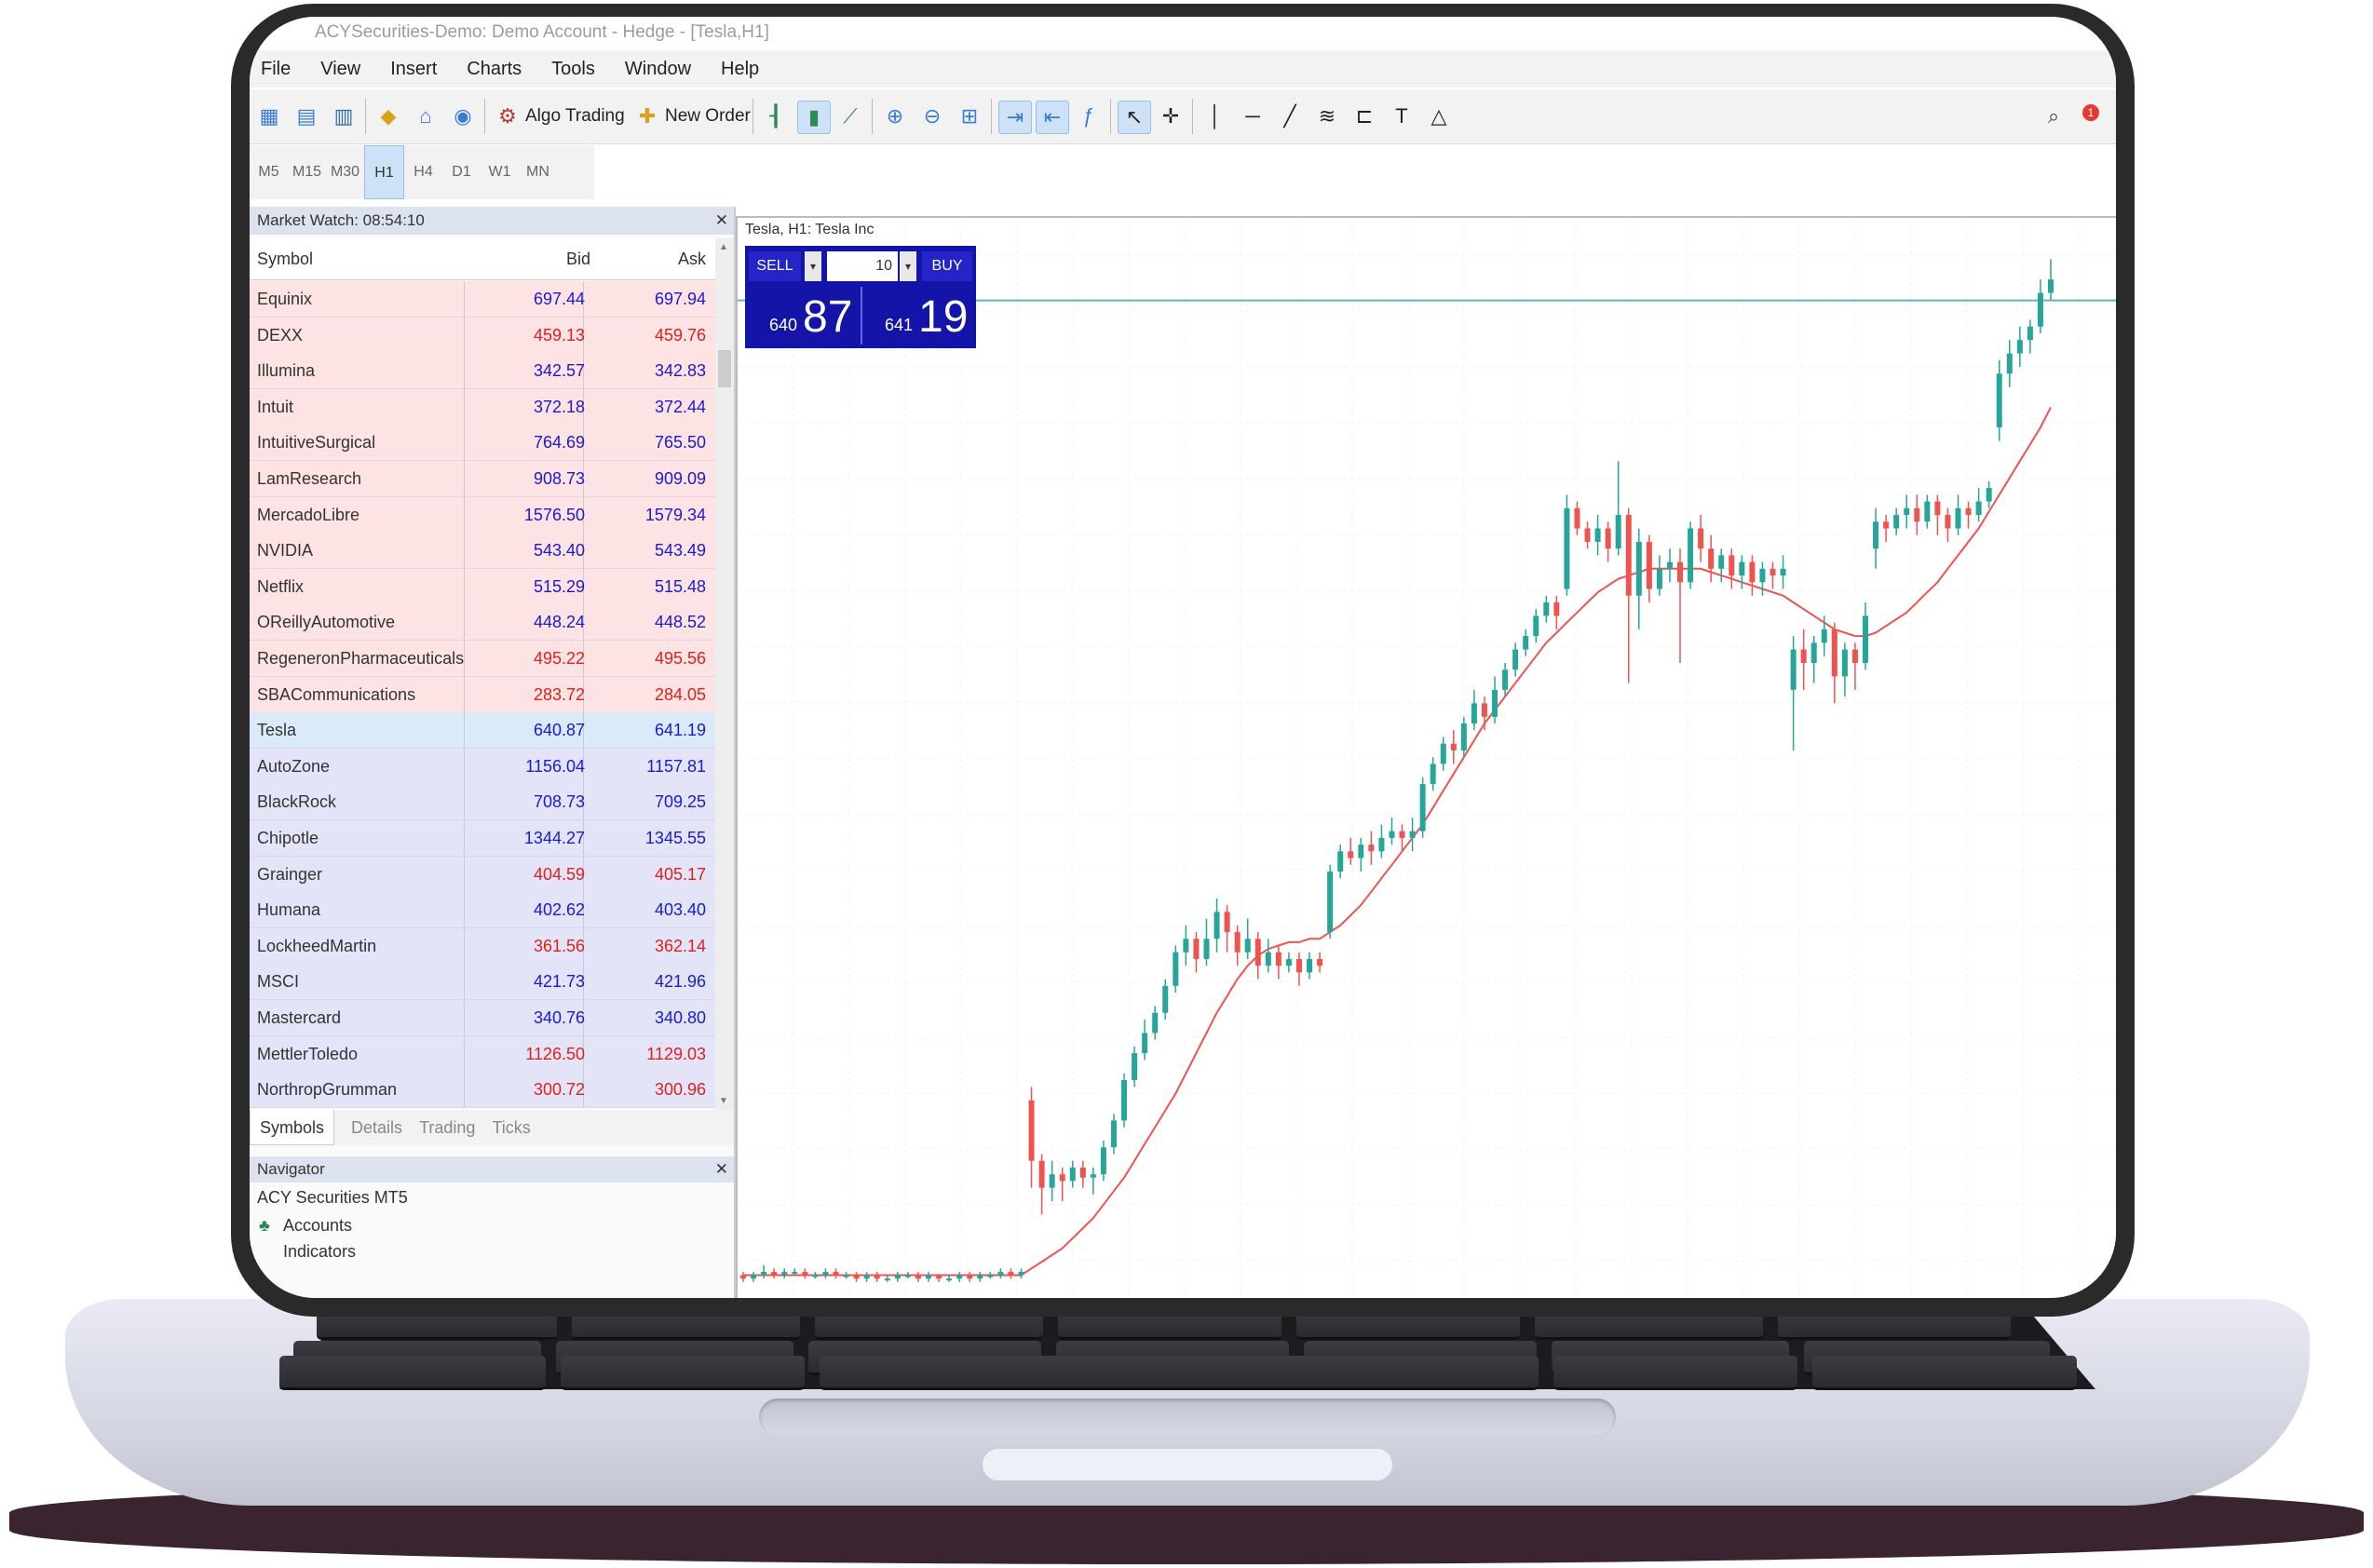 This screenshot has width=2373, height=1568. What do you see at coordinates (483, 623) in the screenshot?
I see `table-row: OReillyAutomotive 448.24 448.52` at bounding box center [483, 623].